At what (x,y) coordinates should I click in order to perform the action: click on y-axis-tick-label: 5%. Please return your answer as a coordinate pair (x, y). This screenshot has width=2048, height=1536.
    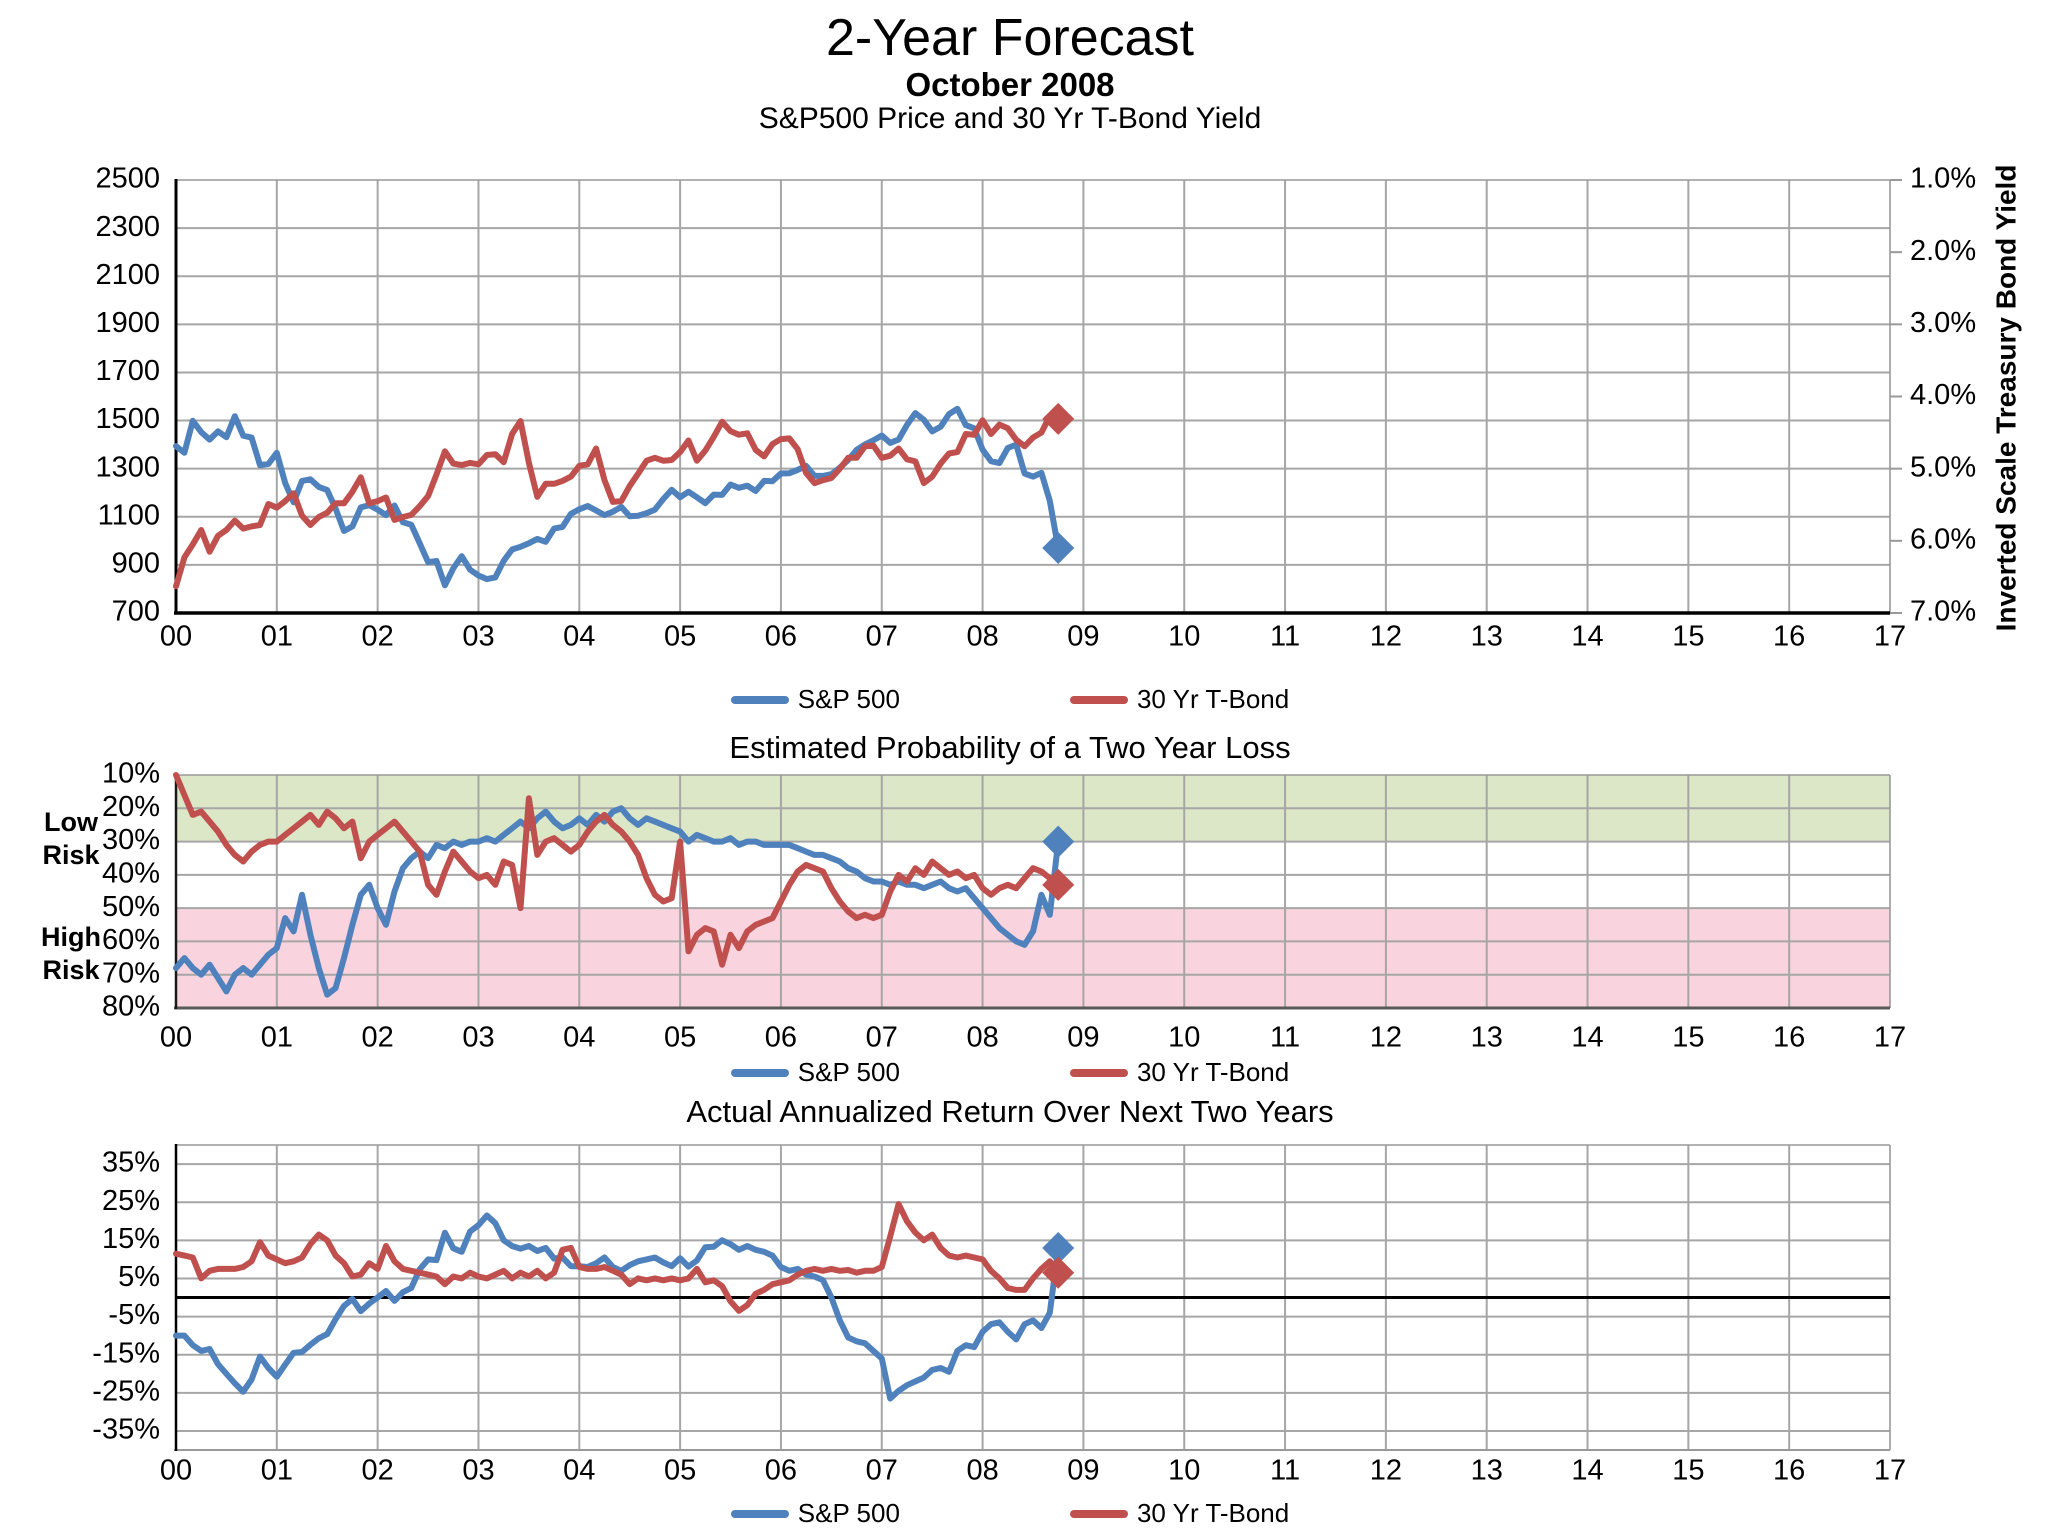
    Looking at the image, I should click on (139, 1277).